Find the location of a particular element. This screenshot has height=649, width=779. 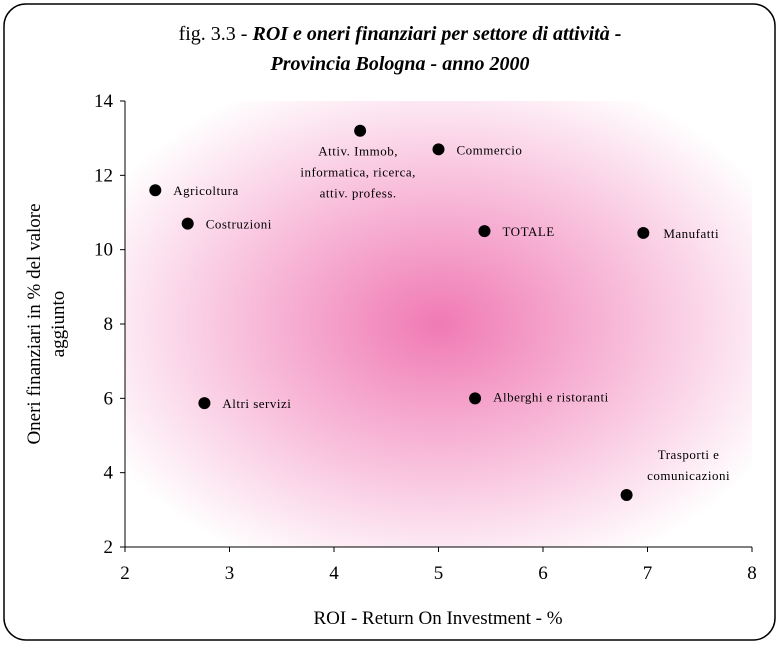

point-label: TOTALE is located at coordinates (528, 231).